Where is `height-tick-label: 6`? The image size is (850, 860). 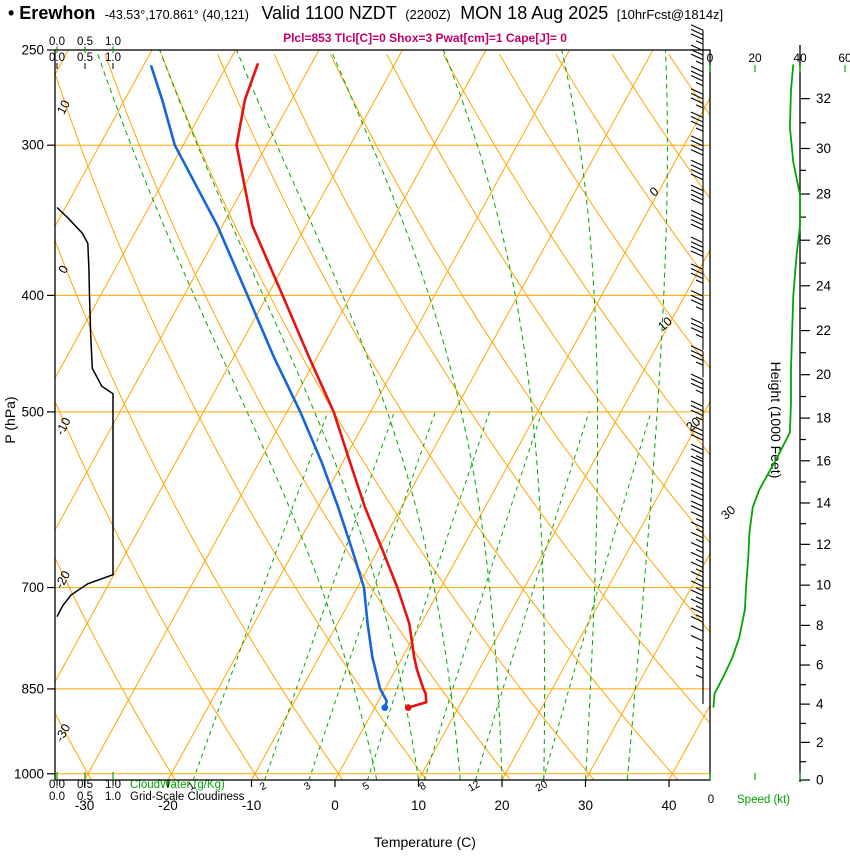 height-tick-label: 6 is located at coordinates (820, 665).